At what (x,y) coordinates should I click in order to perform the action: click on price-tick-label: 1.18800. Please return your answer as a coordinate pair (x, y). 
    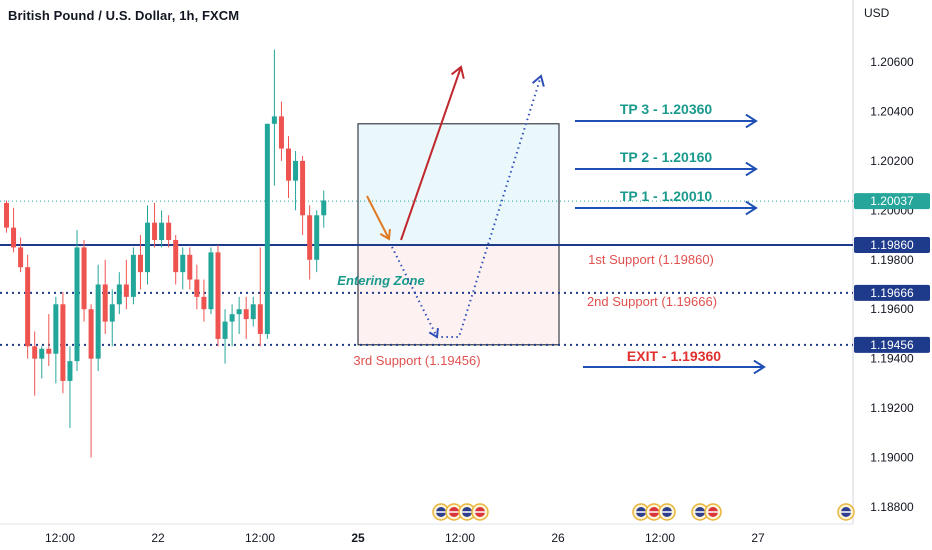
    Looking at the image, I should click on (892, 507).